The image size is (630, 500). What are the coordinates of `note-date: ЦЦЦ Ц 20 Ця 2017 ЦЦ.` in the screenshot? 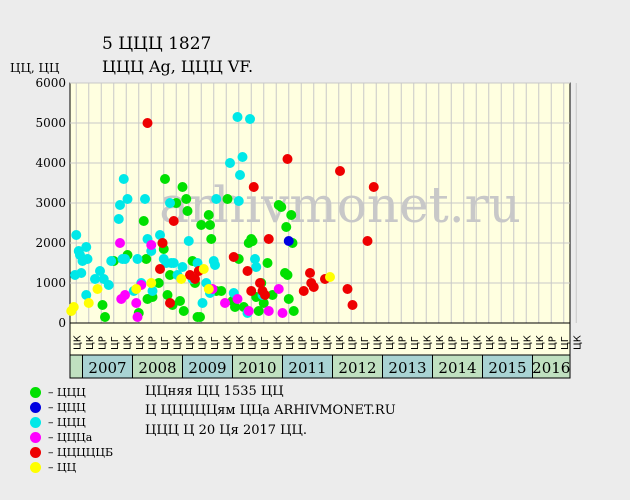 It's located at (226, 430).